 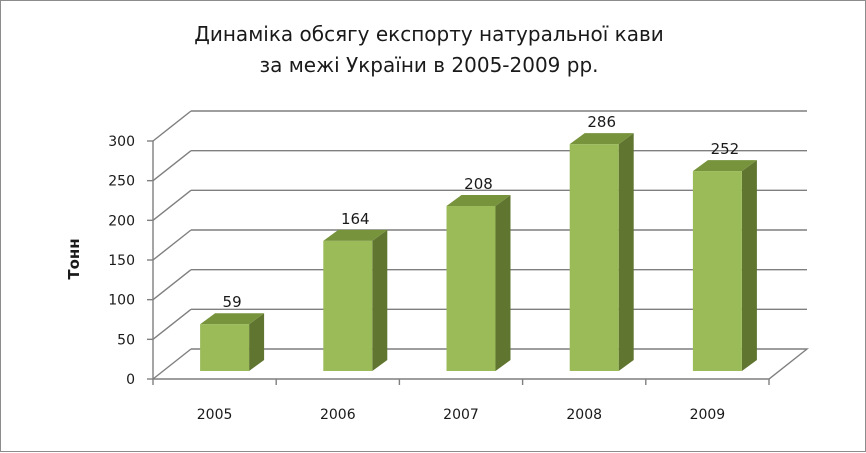 What do you see at coordinates (725, 149) in the screenshot?
I see `data-label-2009: 252` at bounding box center [725, 149].